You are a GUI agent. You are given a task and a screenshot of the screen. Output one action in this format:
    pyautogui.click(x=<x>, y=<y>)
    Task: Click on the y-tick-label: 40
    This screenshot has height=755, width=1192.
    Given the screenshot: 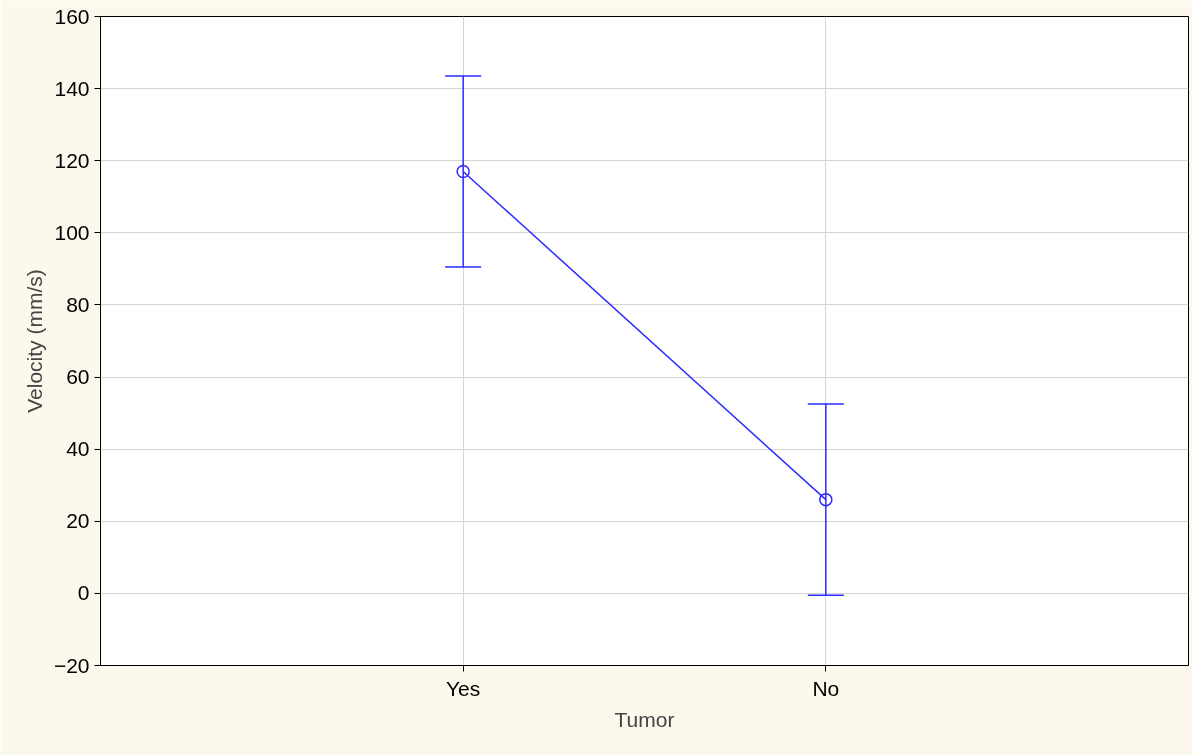 What is the action you would take?
    pyautogui.click(x=78, y=449)
    